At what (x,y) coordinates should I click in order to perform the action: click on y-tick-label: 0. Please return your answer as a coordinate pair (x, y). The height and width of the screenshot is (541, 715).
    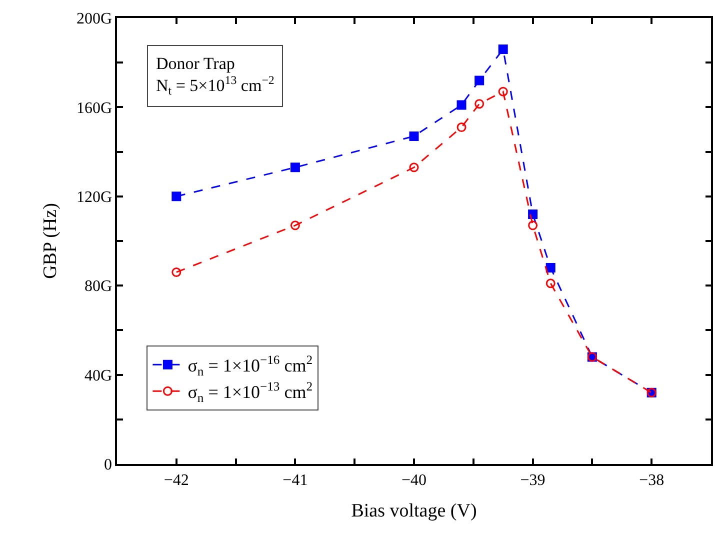
    Looking at the image, I should click on (108, 465).